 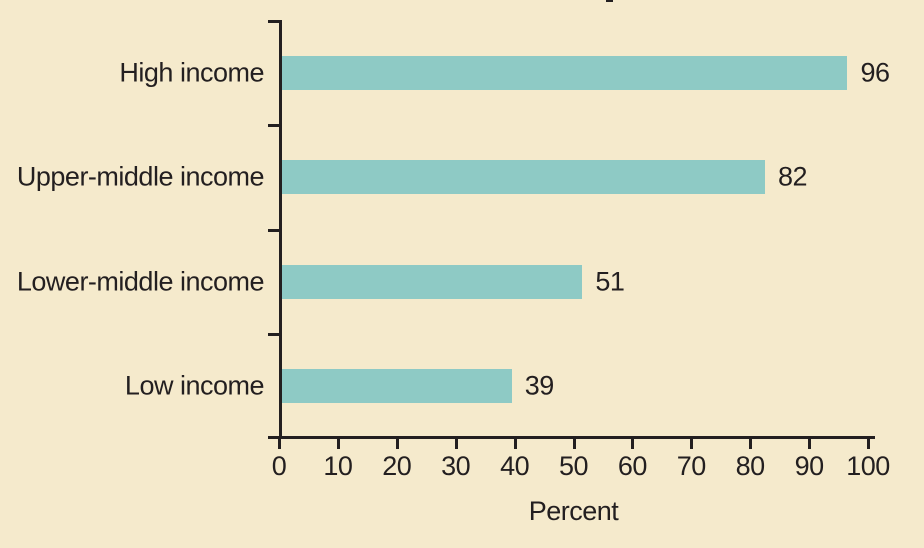 What do you see at coordinates (868, 466) in the screenshot?
I see `x-tick-label-10: 100` at bounding box center [868, 466].